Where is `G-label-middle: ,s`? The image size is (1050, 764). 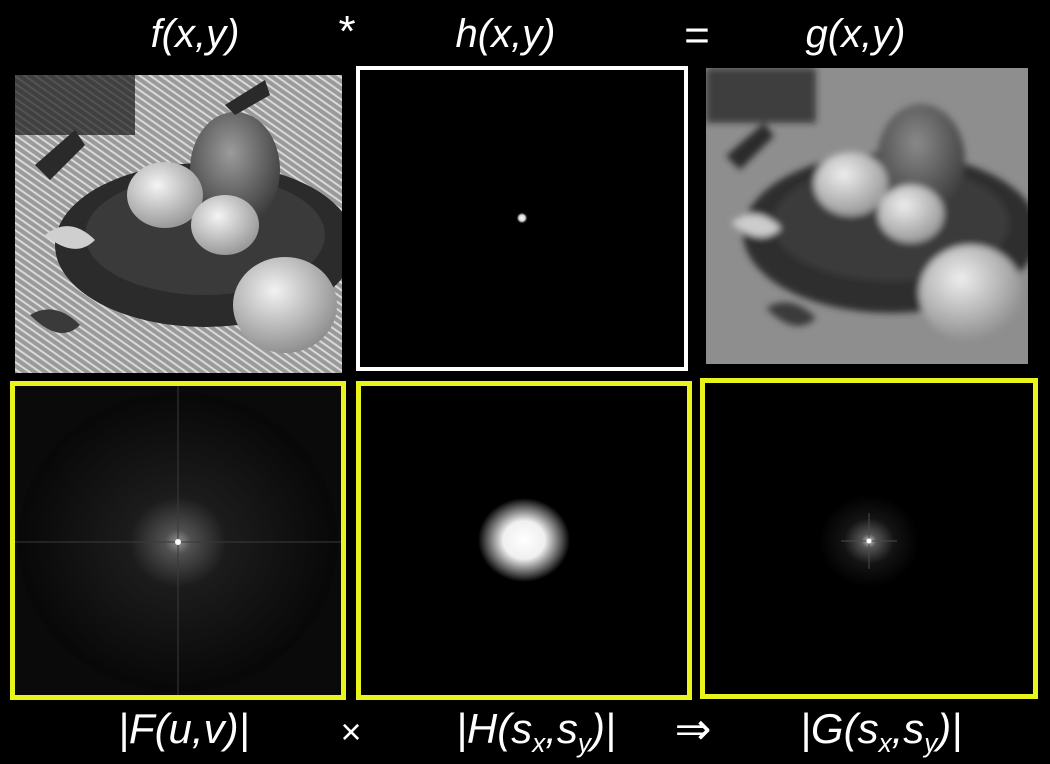 G-label-middle: ,s is located at coordinates (908, 728).